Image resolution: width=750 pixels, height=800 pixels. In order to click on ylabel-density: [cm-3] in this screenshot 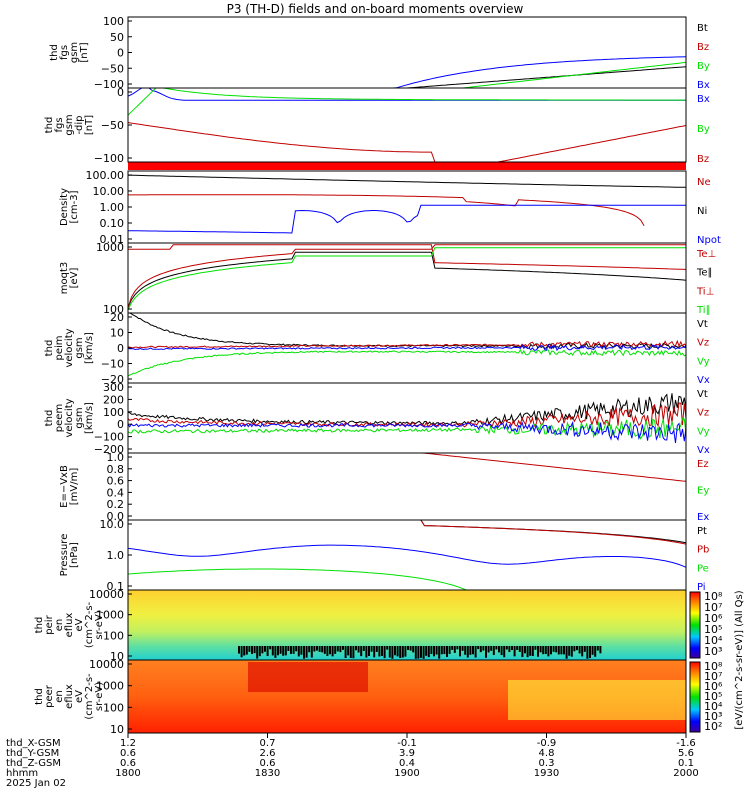, I will do `click(74, 206)`.